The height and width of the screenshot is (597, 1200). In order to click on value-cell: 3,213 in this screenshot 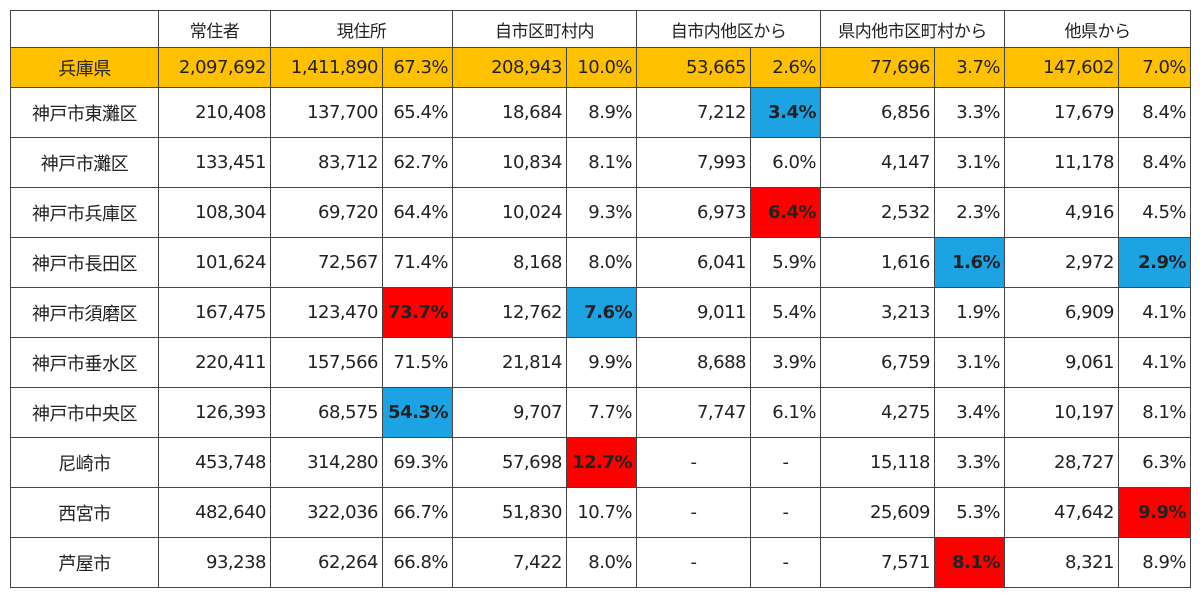, I will do `click(877, 312)`.